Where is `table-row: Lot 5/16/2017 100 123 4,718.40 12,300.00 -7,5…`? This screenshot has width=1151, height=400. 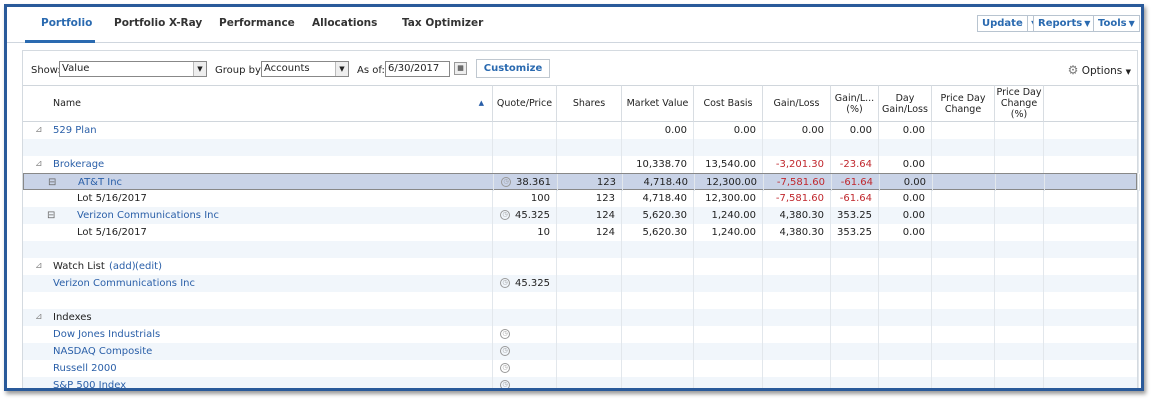 table-row: Lot 5/16/2017 100 123 4,718.40 12,300.00 -7,5… is located at coordinates (581, 198).